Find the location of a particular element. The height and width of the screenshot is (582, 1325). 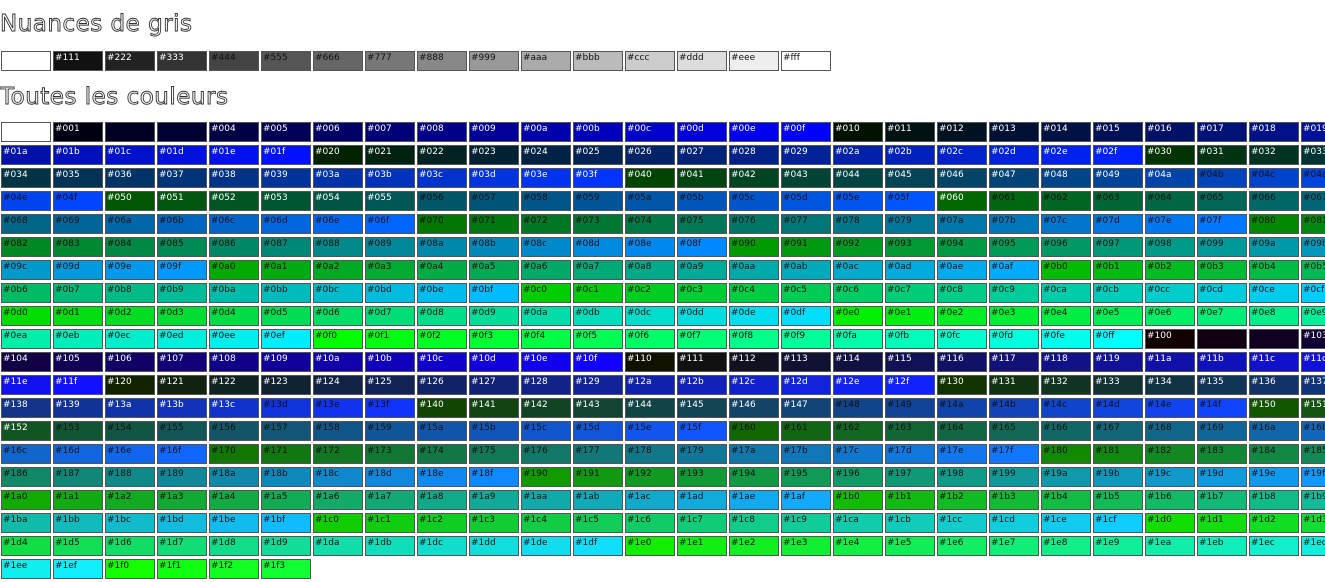

color-swatch: #051 is located at coordinates (182, 201).